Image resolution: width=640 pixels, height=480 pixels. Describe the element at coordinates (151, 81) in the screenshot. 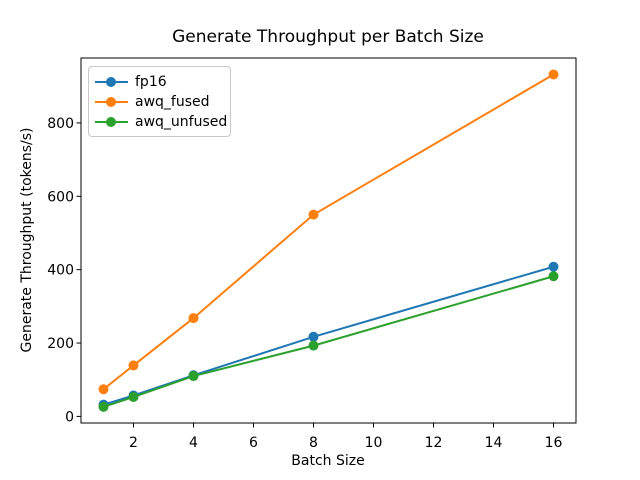

I see `legend-label: fp16` at that location.